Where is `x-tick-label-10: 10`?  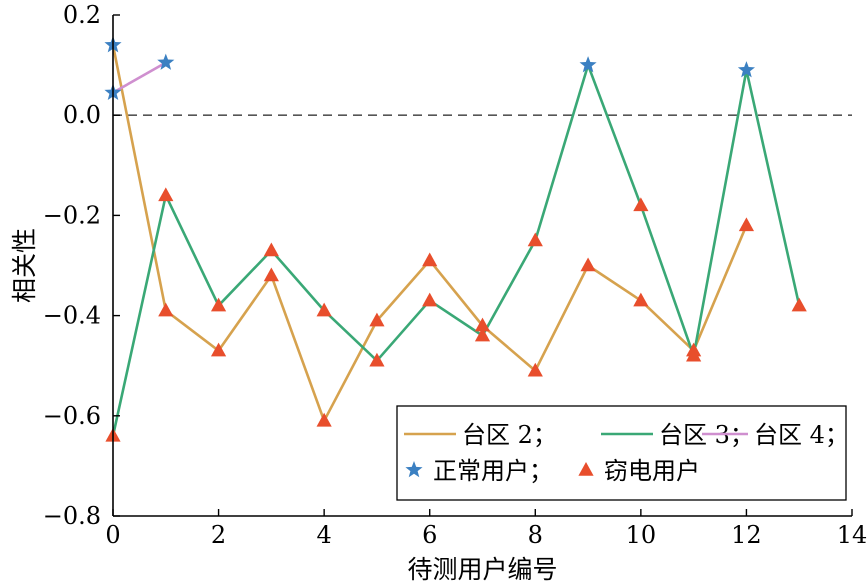 x-tick-label-10: 10 is located at coordinates (641, 535).